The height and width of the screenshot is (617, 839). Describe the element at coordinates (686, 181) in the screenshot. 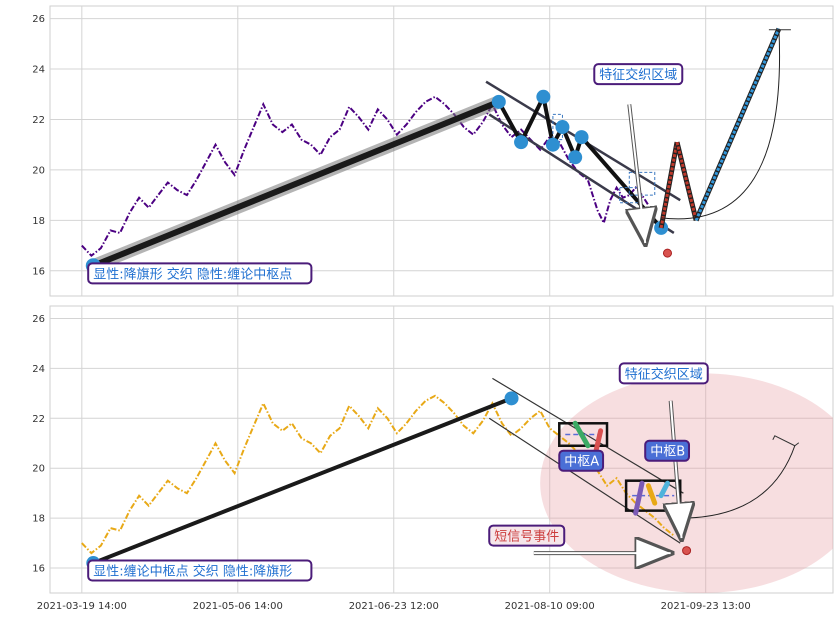

I see `projection-outline` at that location.